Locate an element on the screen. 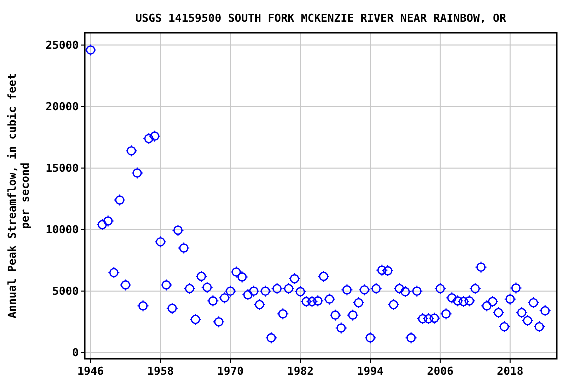 The height and width of the screenshot is (384, 576). y-tick-label: 15000 is located at coordinates (62, 169).